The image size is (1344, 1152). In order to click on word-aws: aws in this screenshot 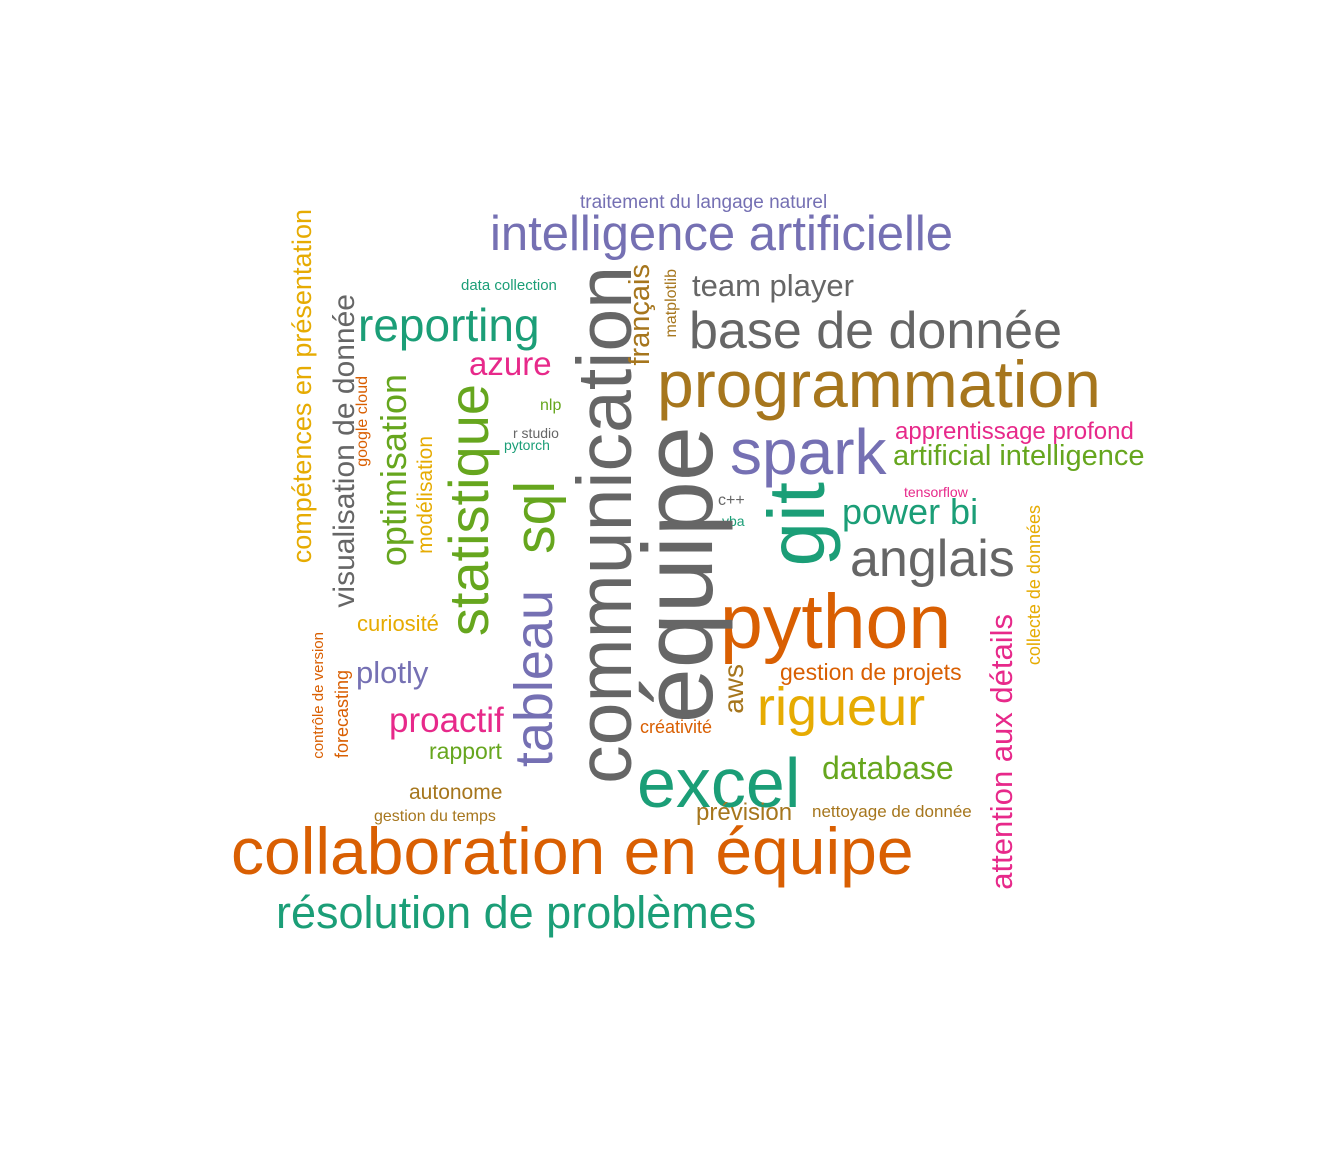, I will do `click(733, 689)`.